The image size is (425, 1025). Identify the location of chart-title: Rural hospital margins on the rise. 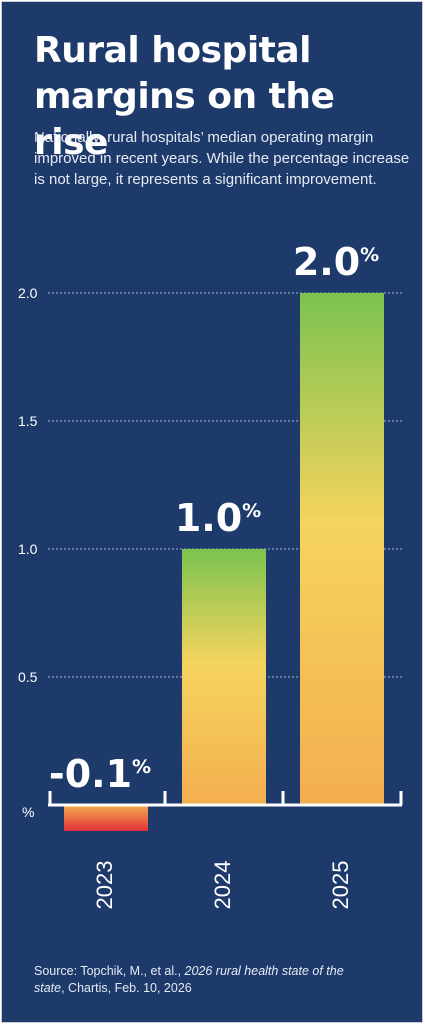
(184, 96).